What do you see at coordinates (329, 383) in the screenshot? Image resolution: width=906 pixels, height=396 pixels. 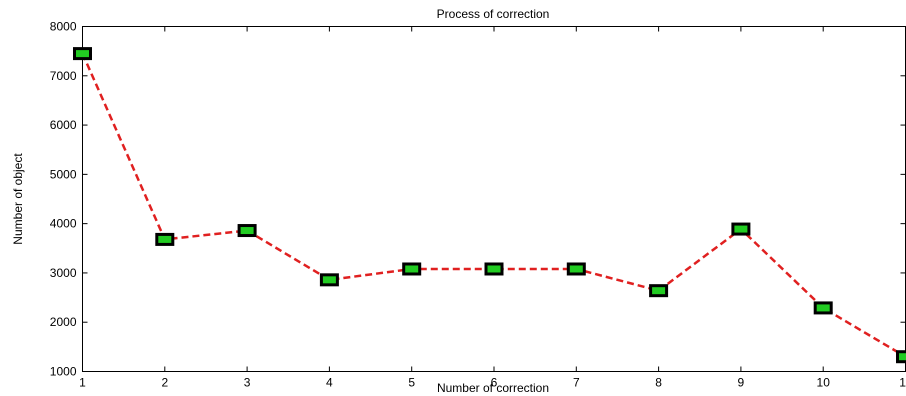 I see `x-tick-label: 4` at bounding box center [329, 383].